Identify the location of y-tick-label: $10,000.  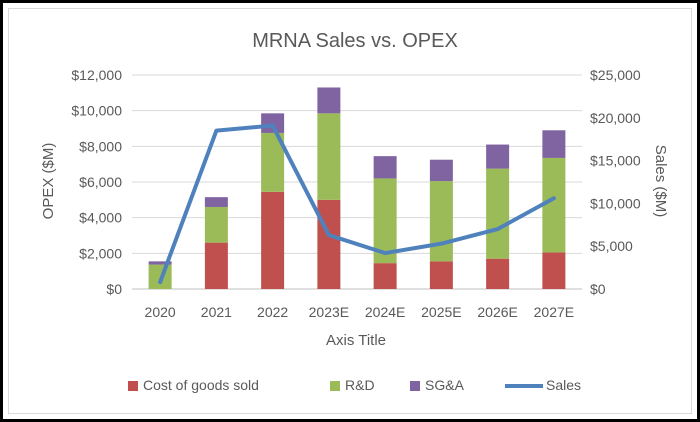
(96, 111).